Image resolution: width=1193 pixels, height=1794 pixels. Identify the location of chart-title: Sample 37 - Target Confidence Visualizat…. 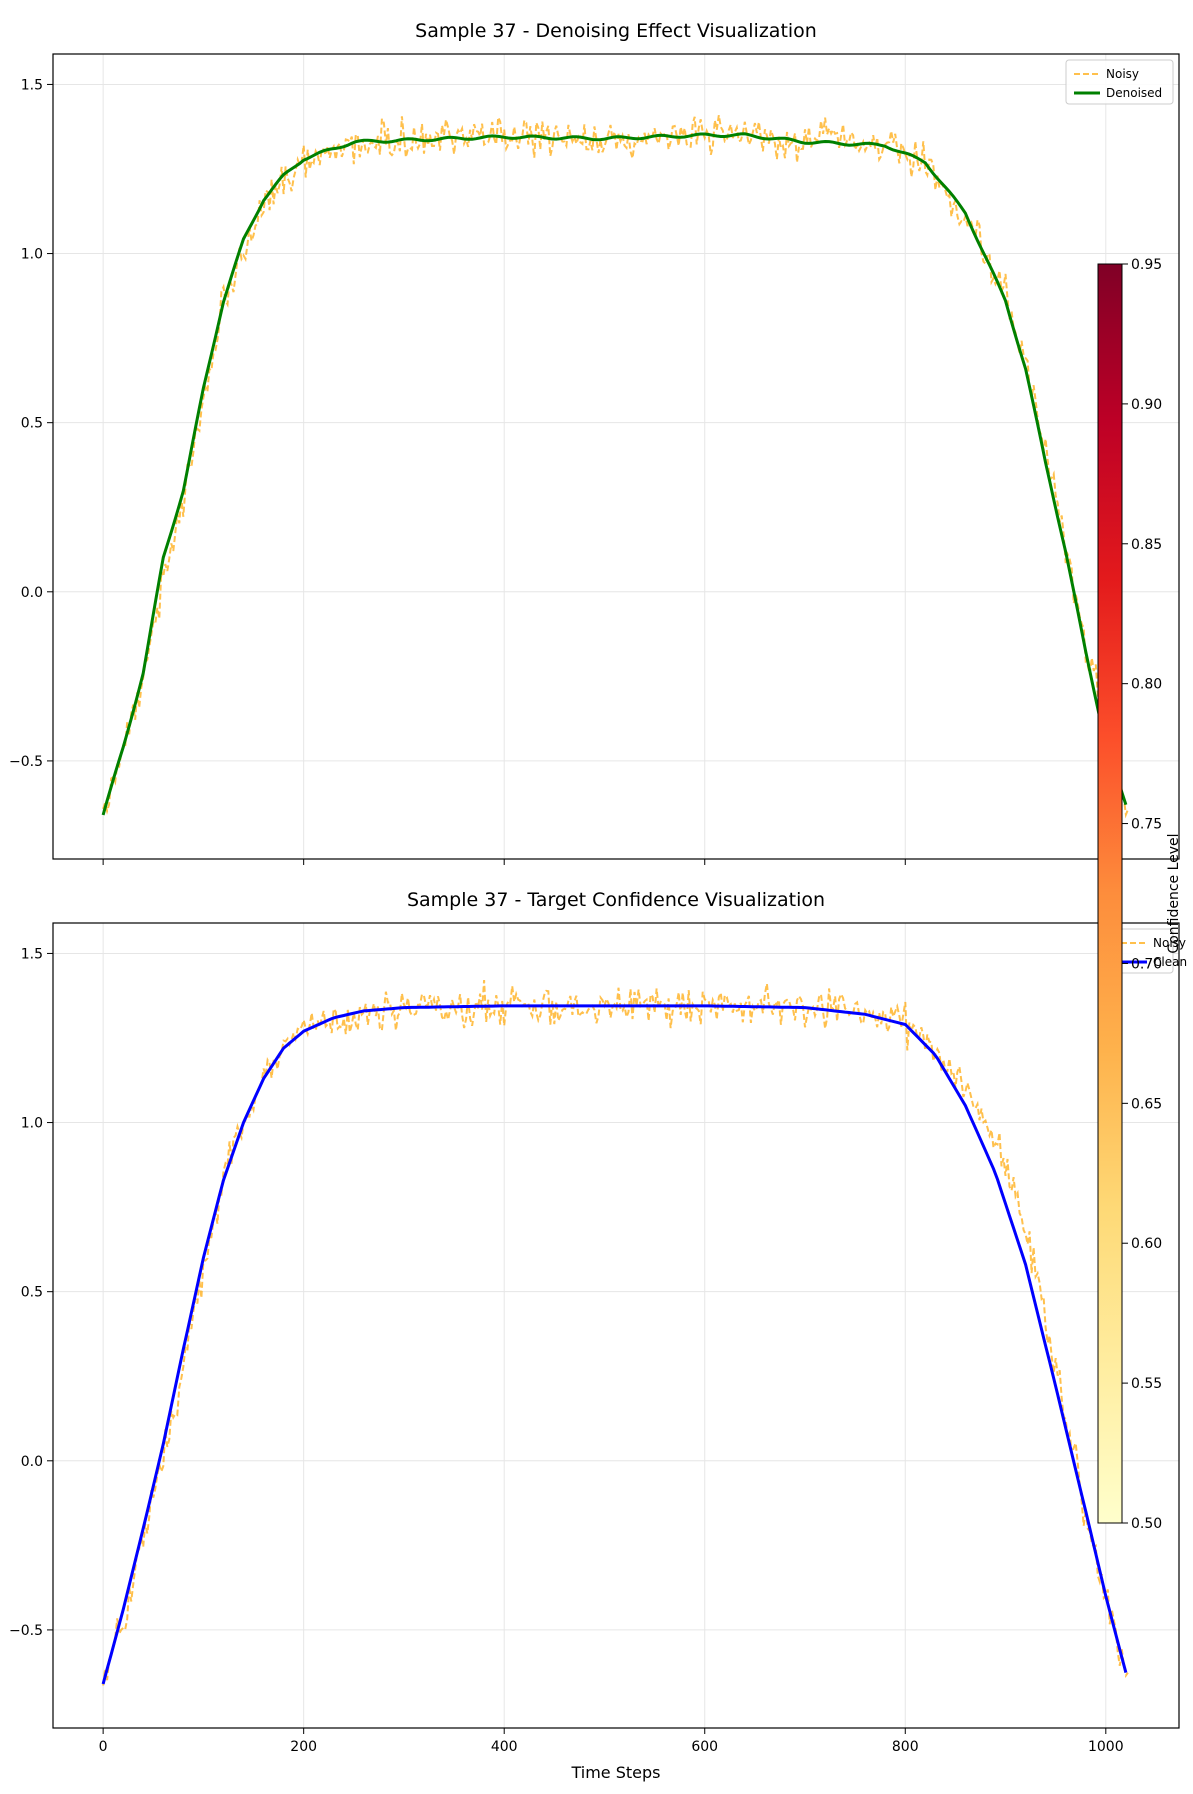
(616, 900).